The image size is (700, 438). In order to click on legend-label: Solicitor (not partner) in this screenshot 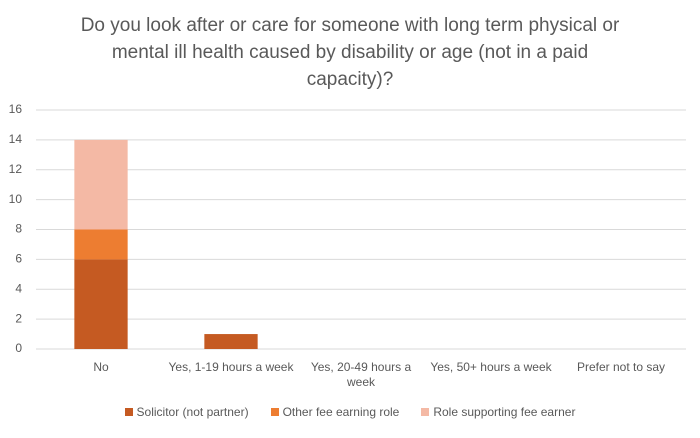, I will do `click(192, 412)`.